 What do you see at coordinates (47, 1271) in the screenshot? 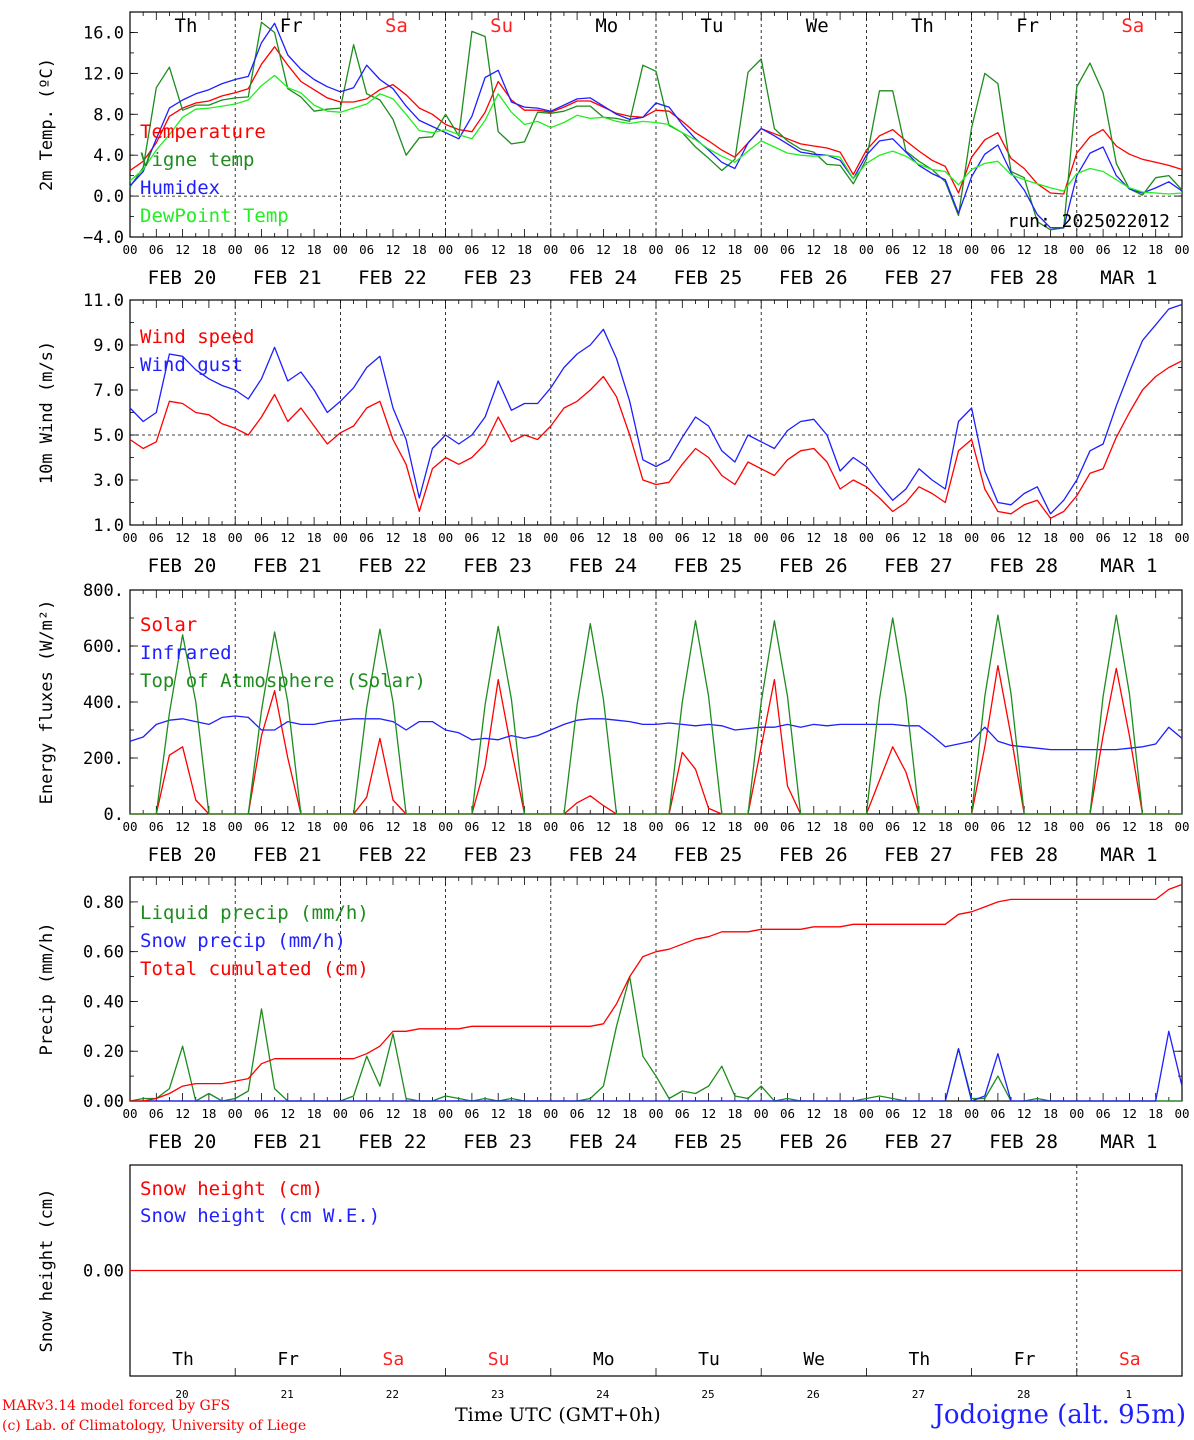
I see `y-axis-title: Snow height (cm)` at bounding box center [47, 1271].